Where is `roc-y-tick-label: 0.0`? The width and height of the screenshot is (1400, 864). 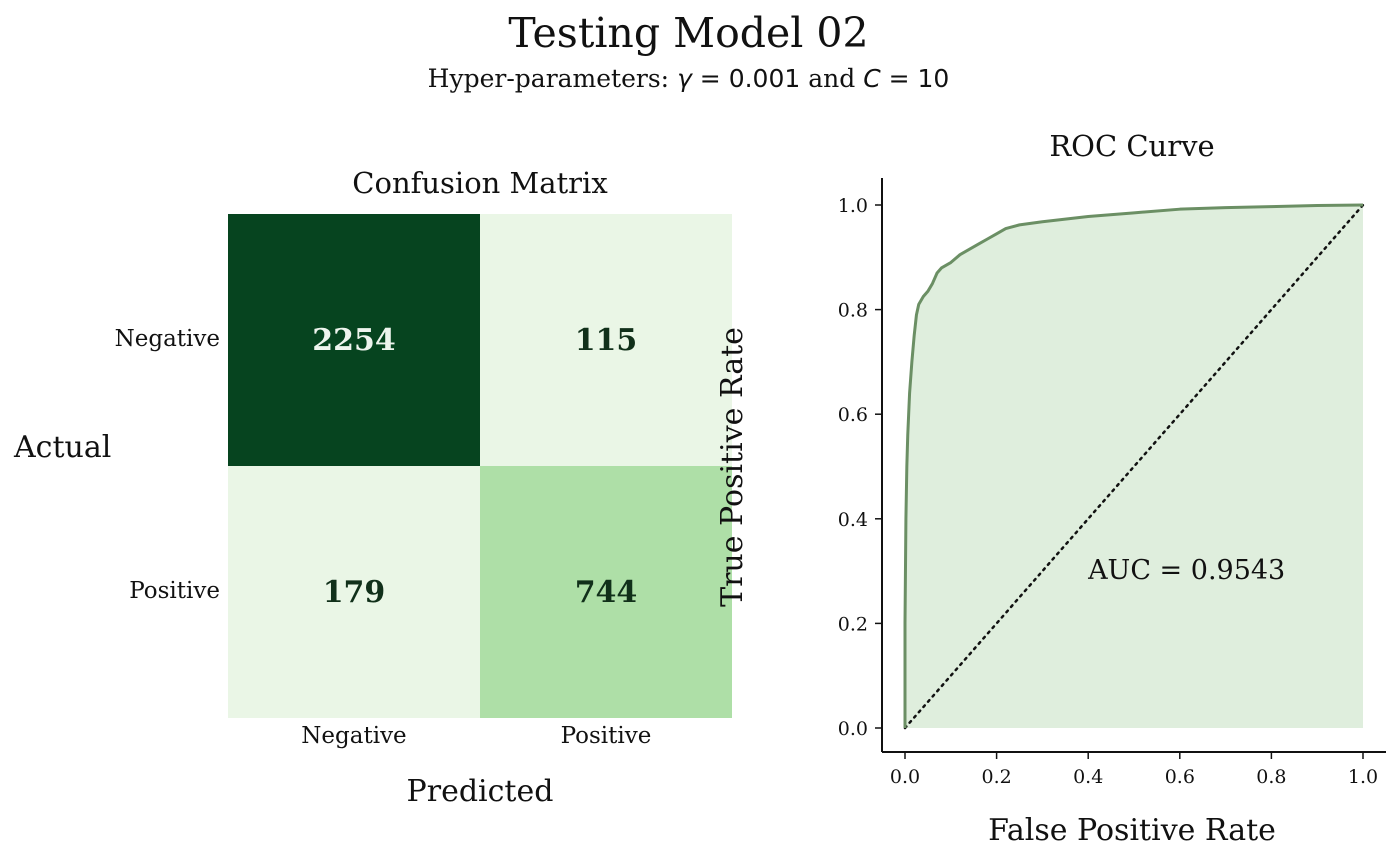
roc-y-tick-label: 0.0 is located at coordinates (853, 729).